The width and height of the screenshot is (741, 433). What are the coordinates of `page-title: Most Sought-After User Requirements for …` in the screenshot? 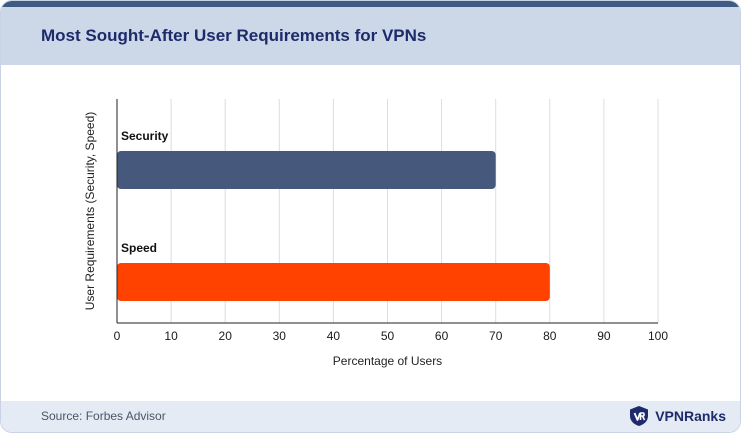 It's located at (234, 35).